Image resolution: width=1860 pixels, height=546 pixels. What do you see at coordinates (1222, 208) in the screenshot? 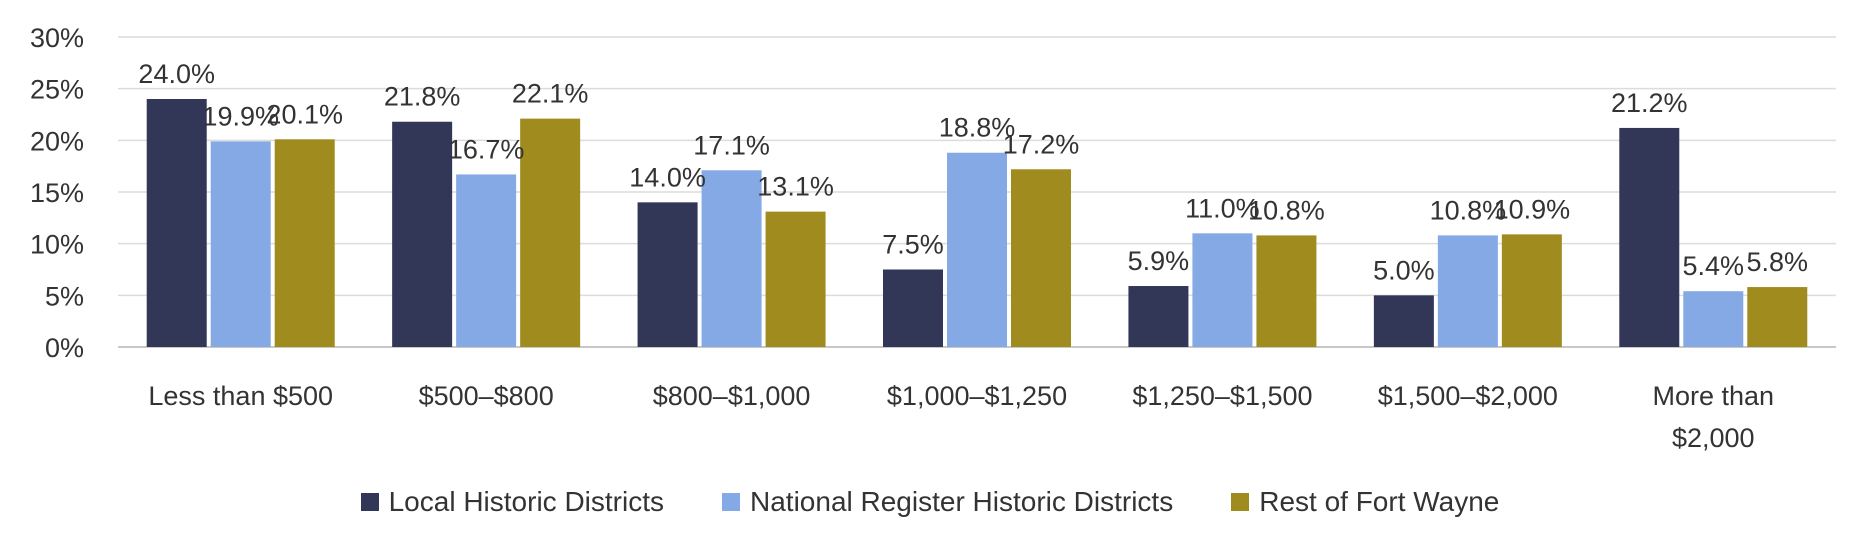
I see `data-label: 11.0%` at bounding box center [1222, 208].